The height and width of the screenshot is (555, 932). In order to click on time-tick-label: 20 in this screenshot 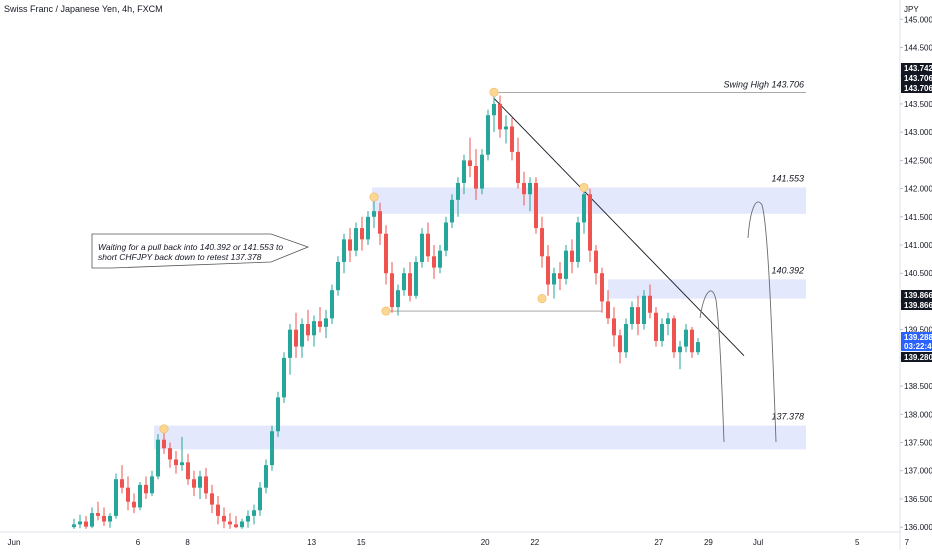, I will do `click(485, 542)`.